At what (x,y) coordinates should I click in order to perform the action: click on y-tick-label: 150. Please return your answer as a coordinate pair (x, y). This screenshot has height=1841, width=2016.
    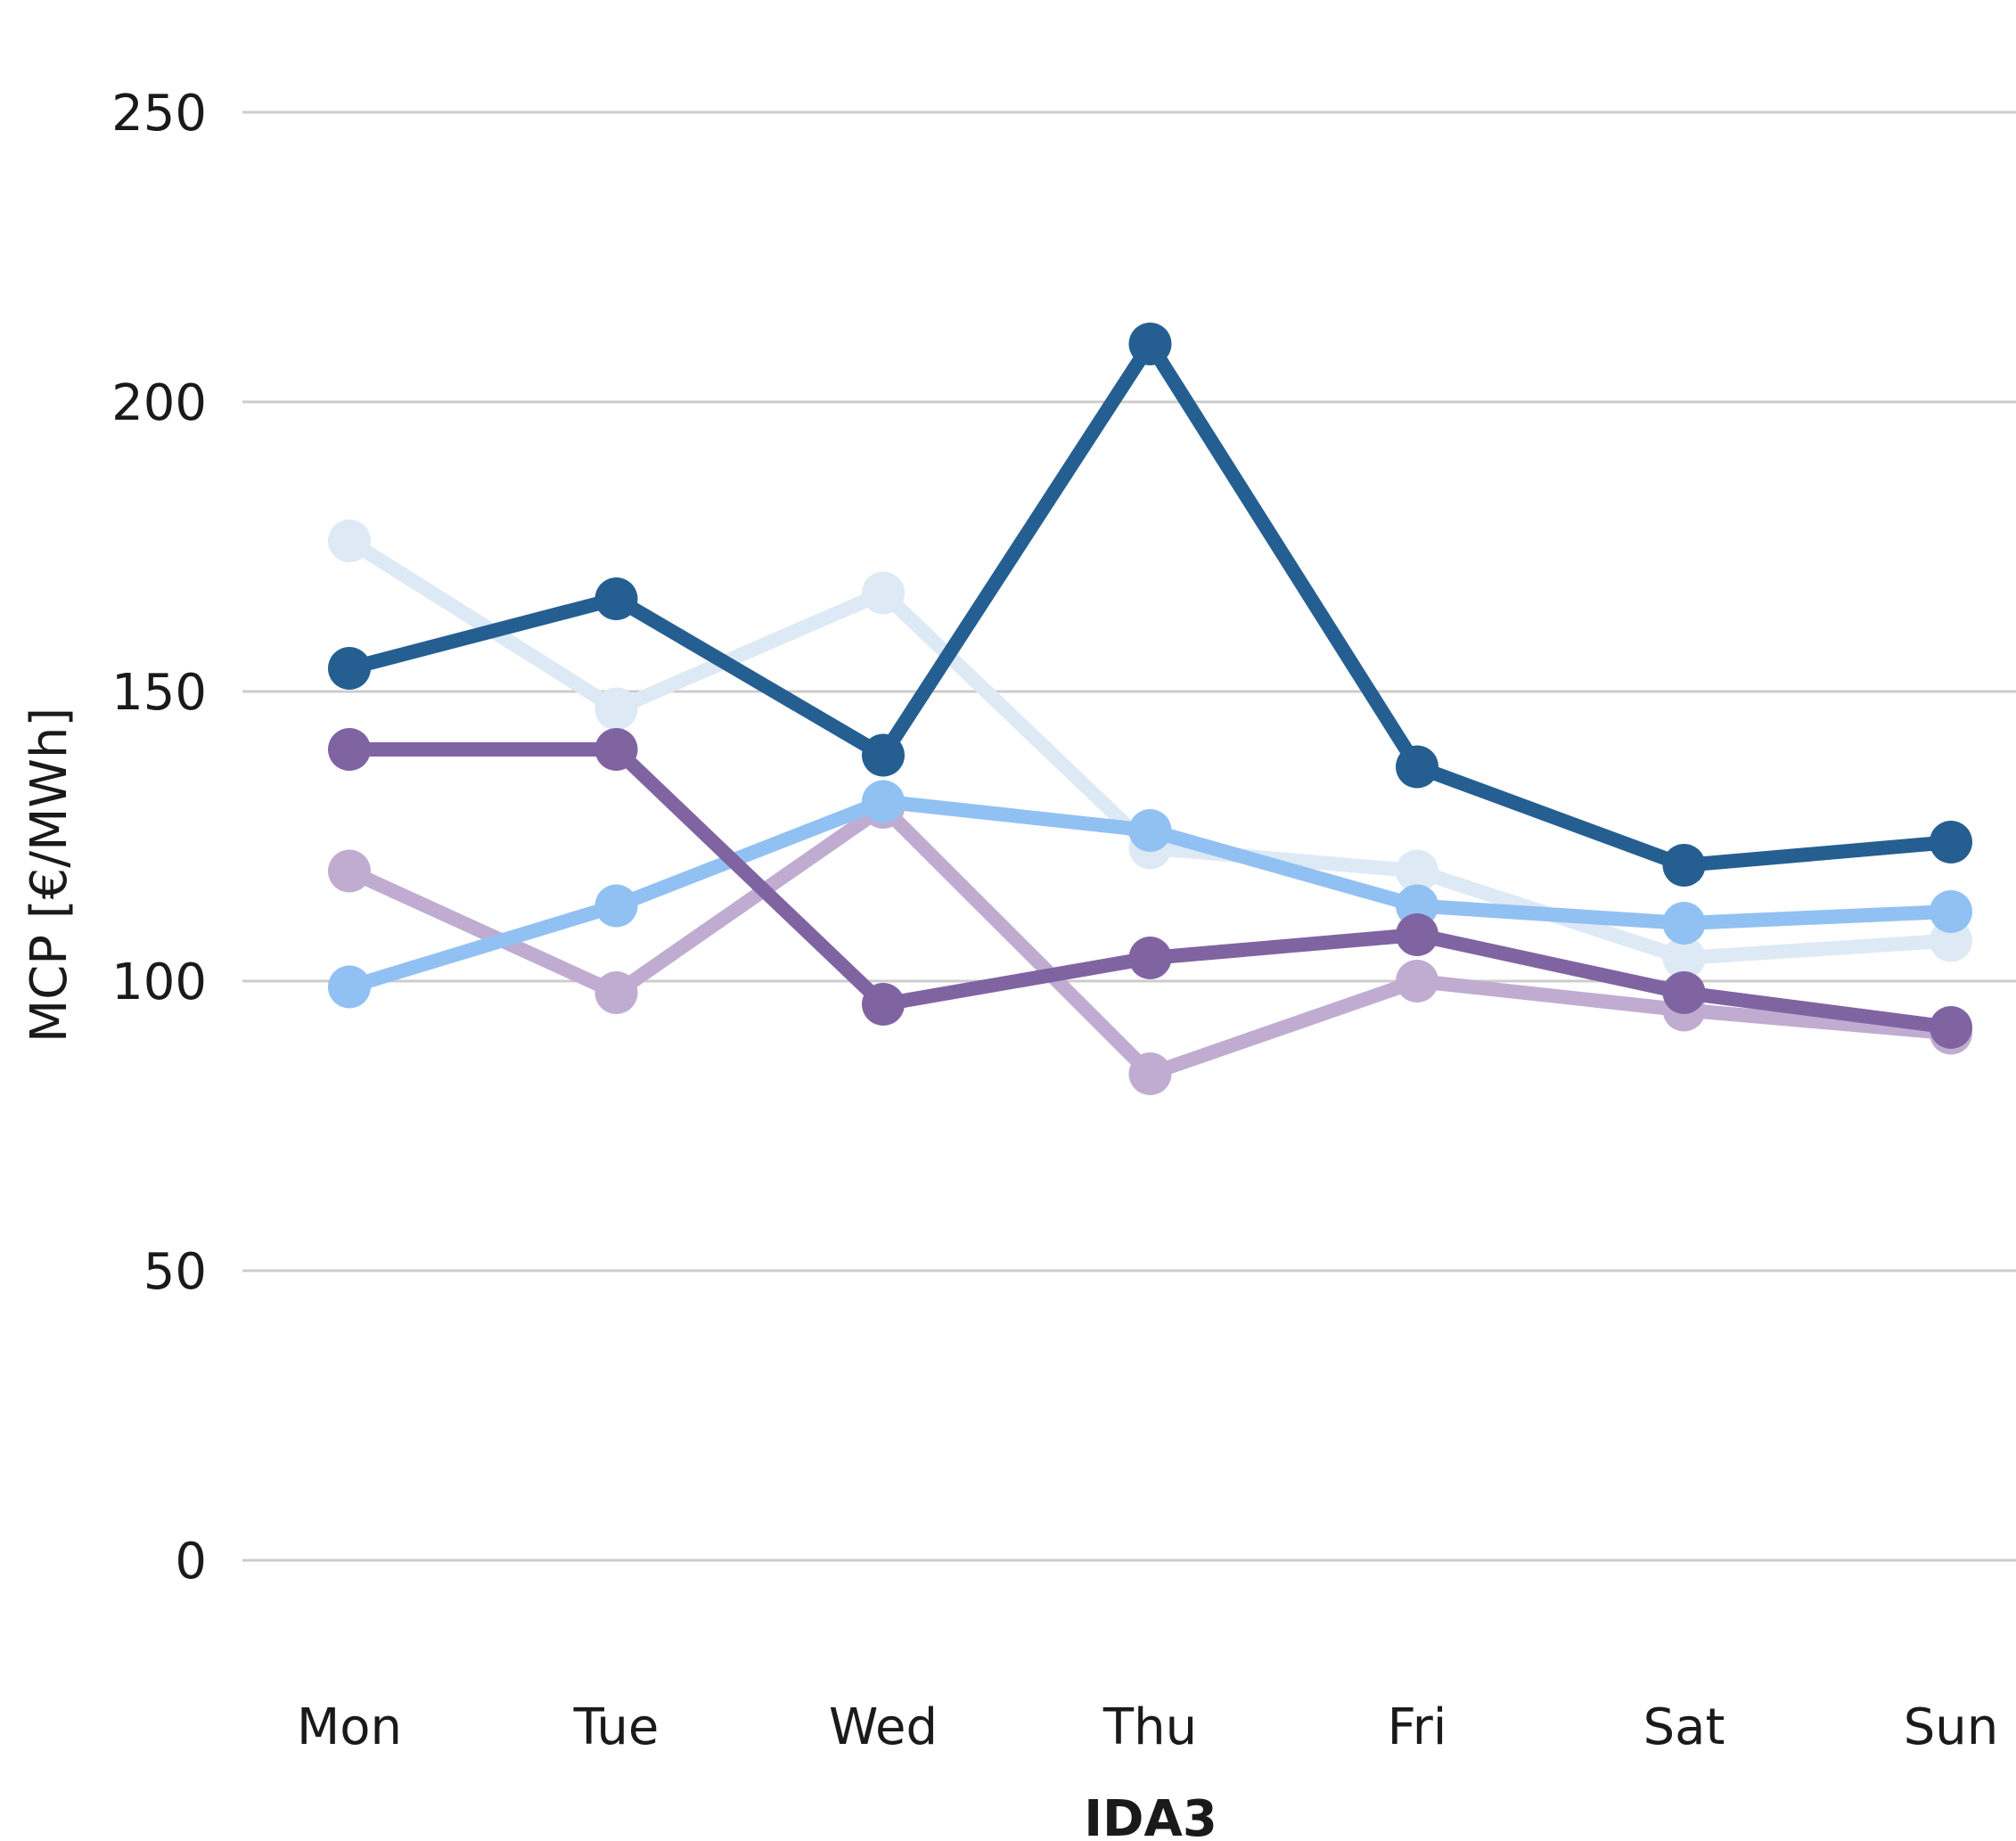
    Looking at the image, I should click on (159, 693).